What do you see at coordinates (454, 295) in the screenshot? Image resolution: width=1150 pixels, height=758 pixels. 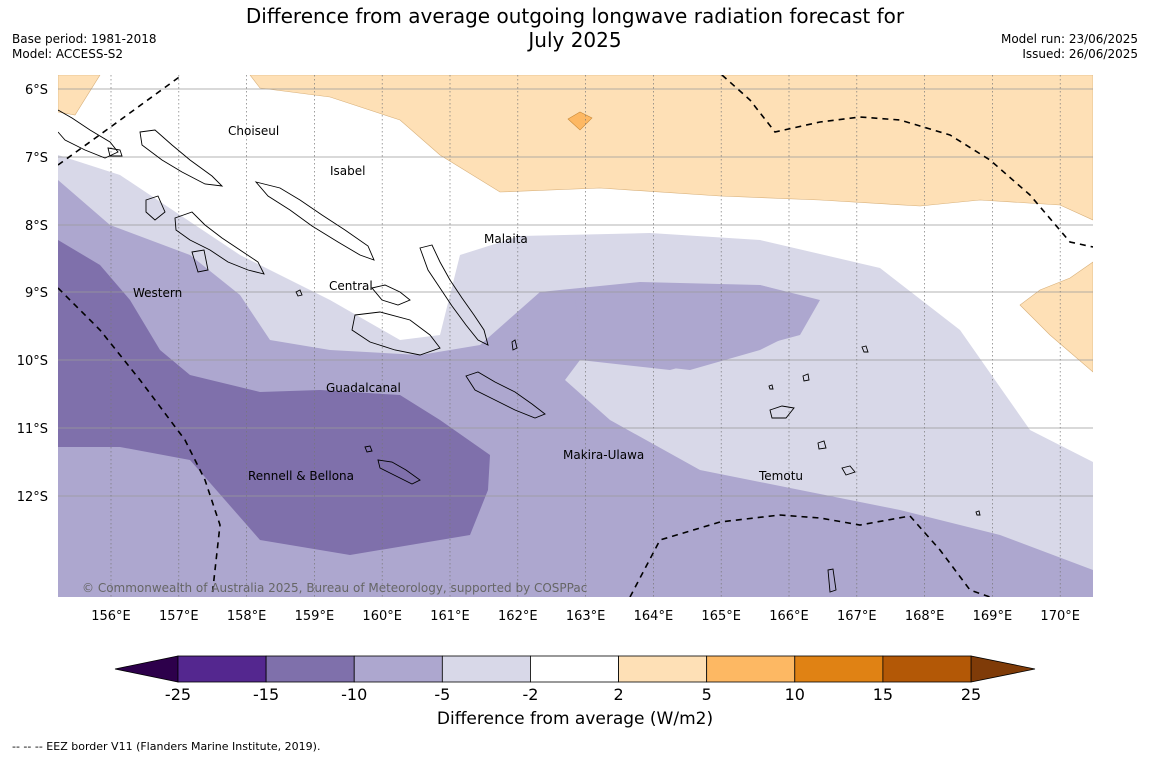 I see `island-malaita` at bounding box center [454, 295].